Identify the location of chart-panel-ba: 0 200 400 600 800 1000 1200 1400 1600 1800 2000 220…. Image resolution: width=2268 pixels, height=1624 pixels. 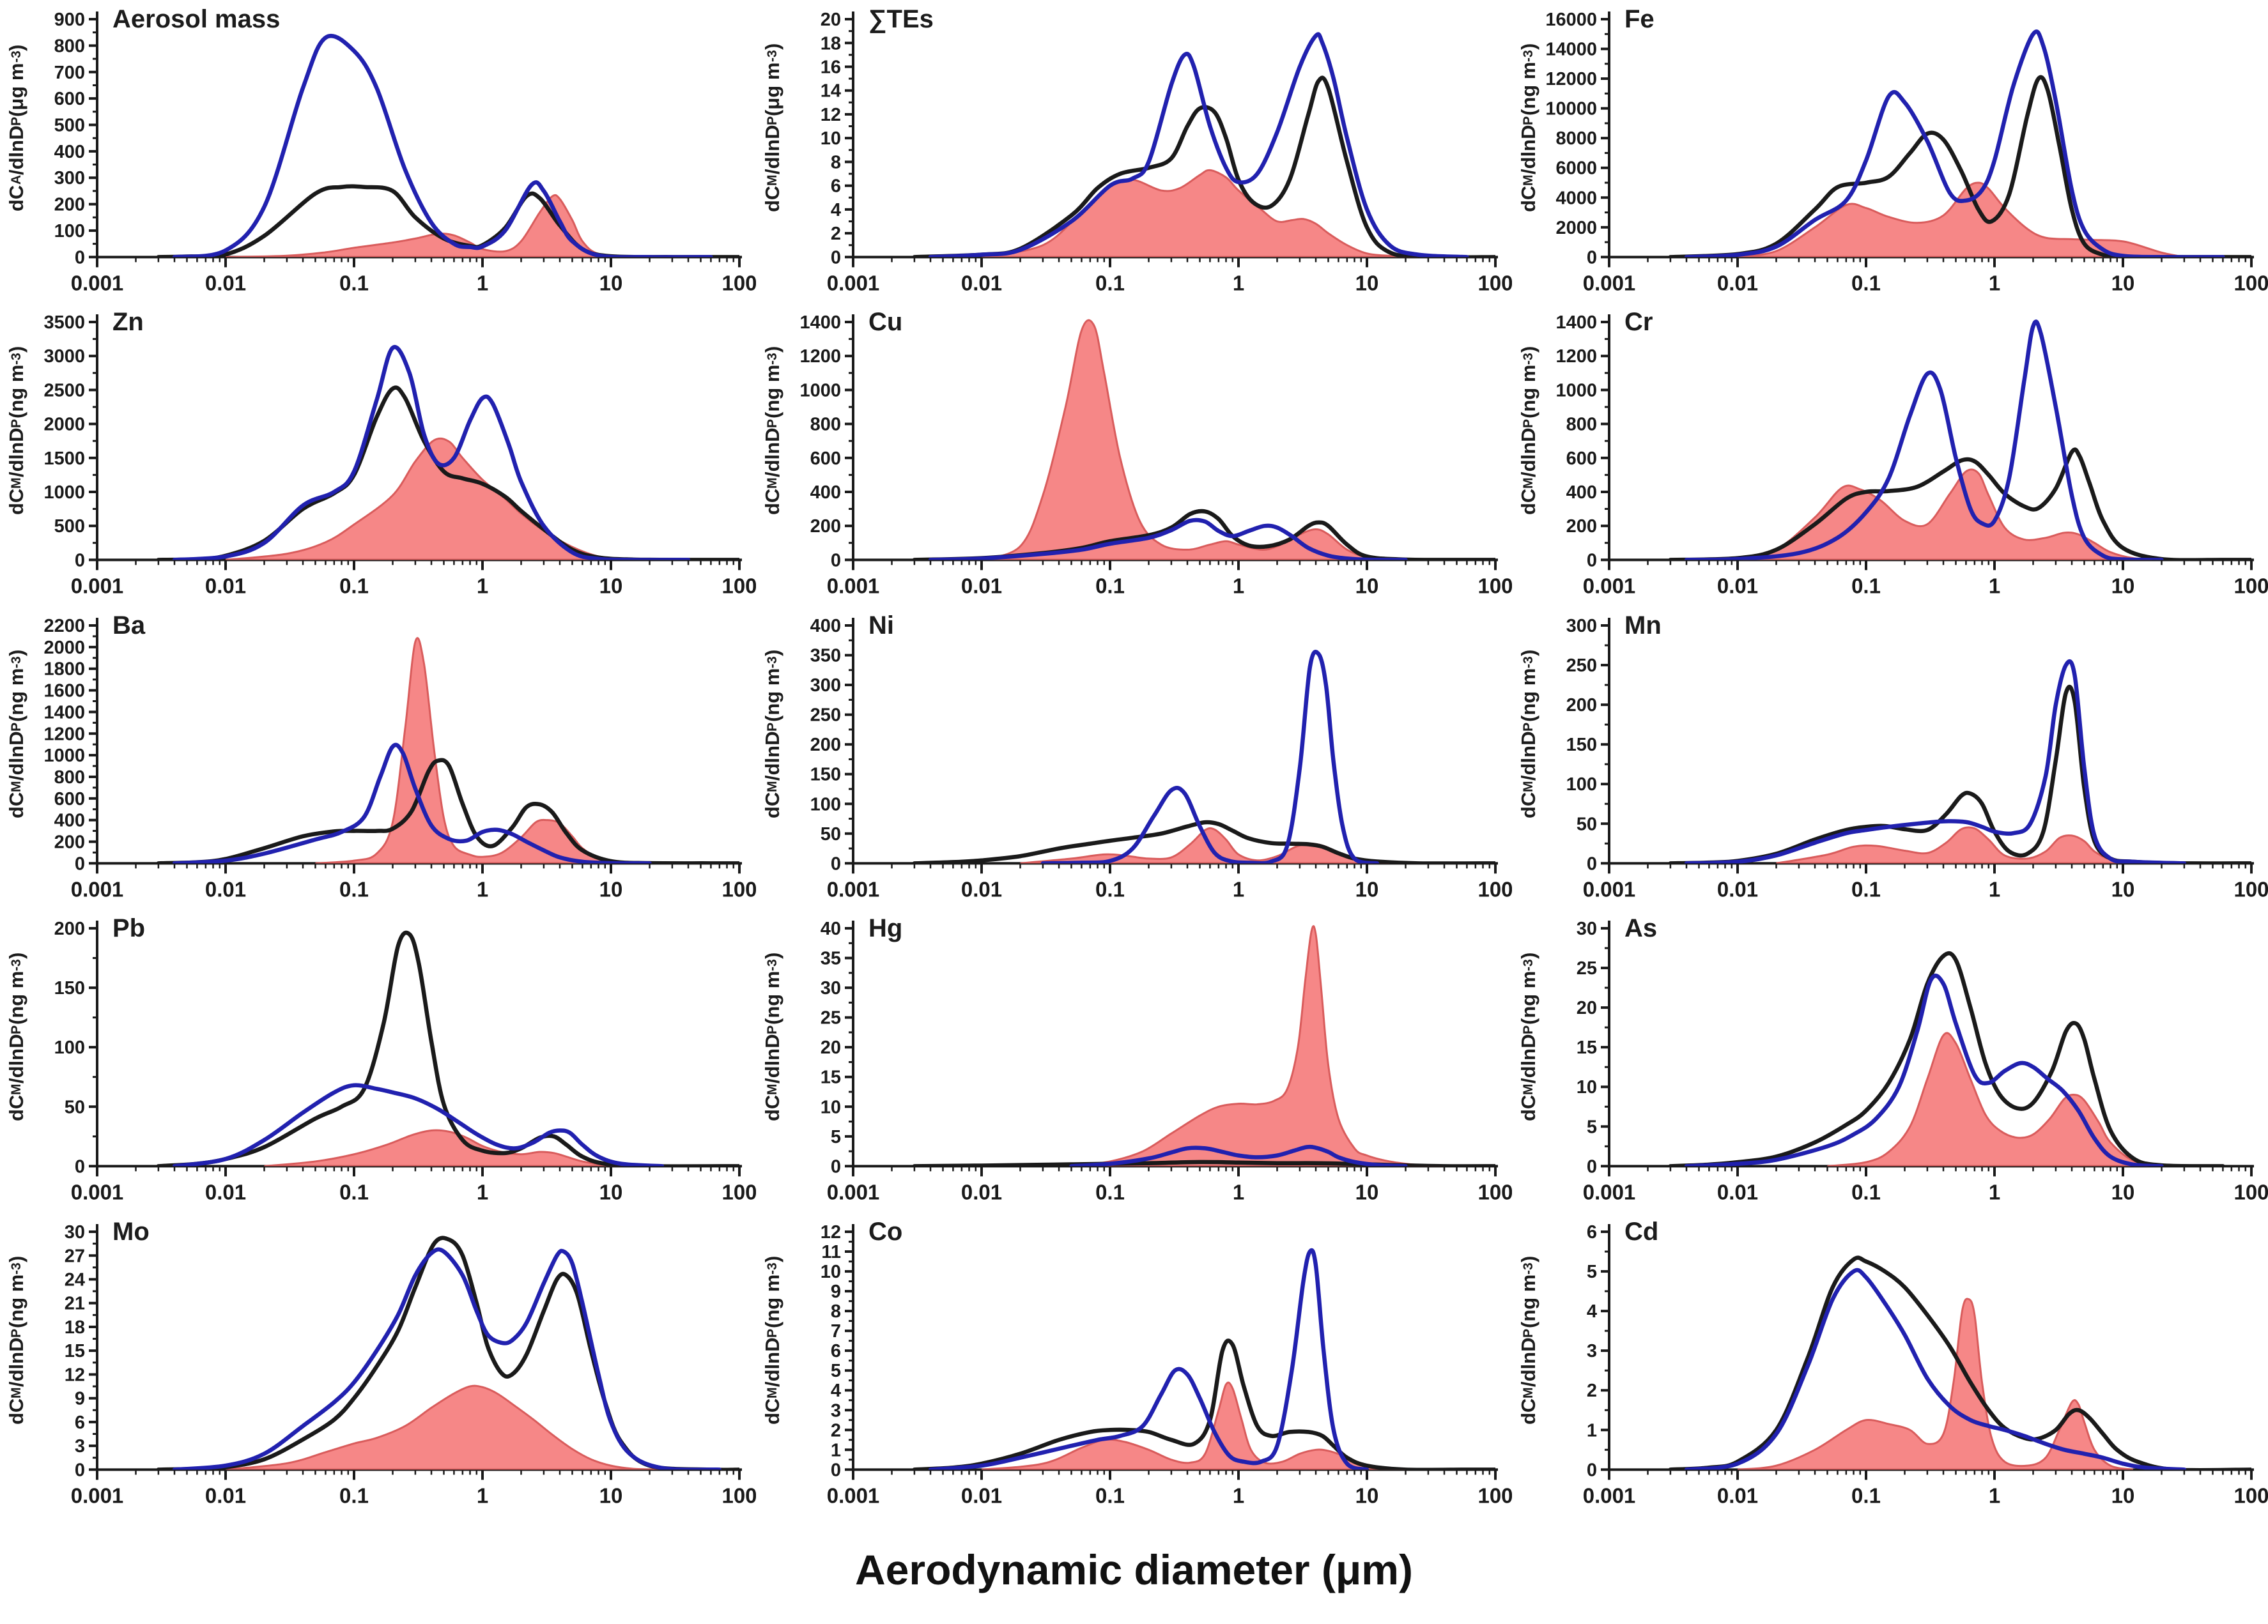
(378, 758).